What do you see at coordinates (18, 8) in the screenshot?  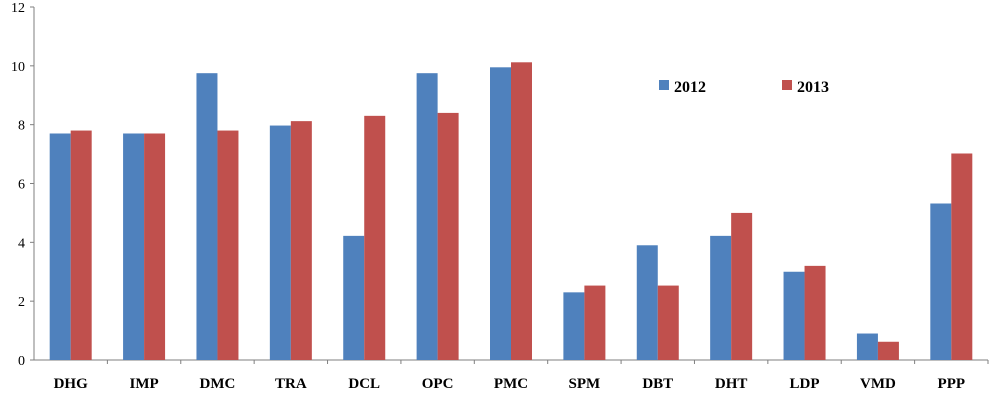 I see `y-tick-label: 12` at bounding box center [18, 8].